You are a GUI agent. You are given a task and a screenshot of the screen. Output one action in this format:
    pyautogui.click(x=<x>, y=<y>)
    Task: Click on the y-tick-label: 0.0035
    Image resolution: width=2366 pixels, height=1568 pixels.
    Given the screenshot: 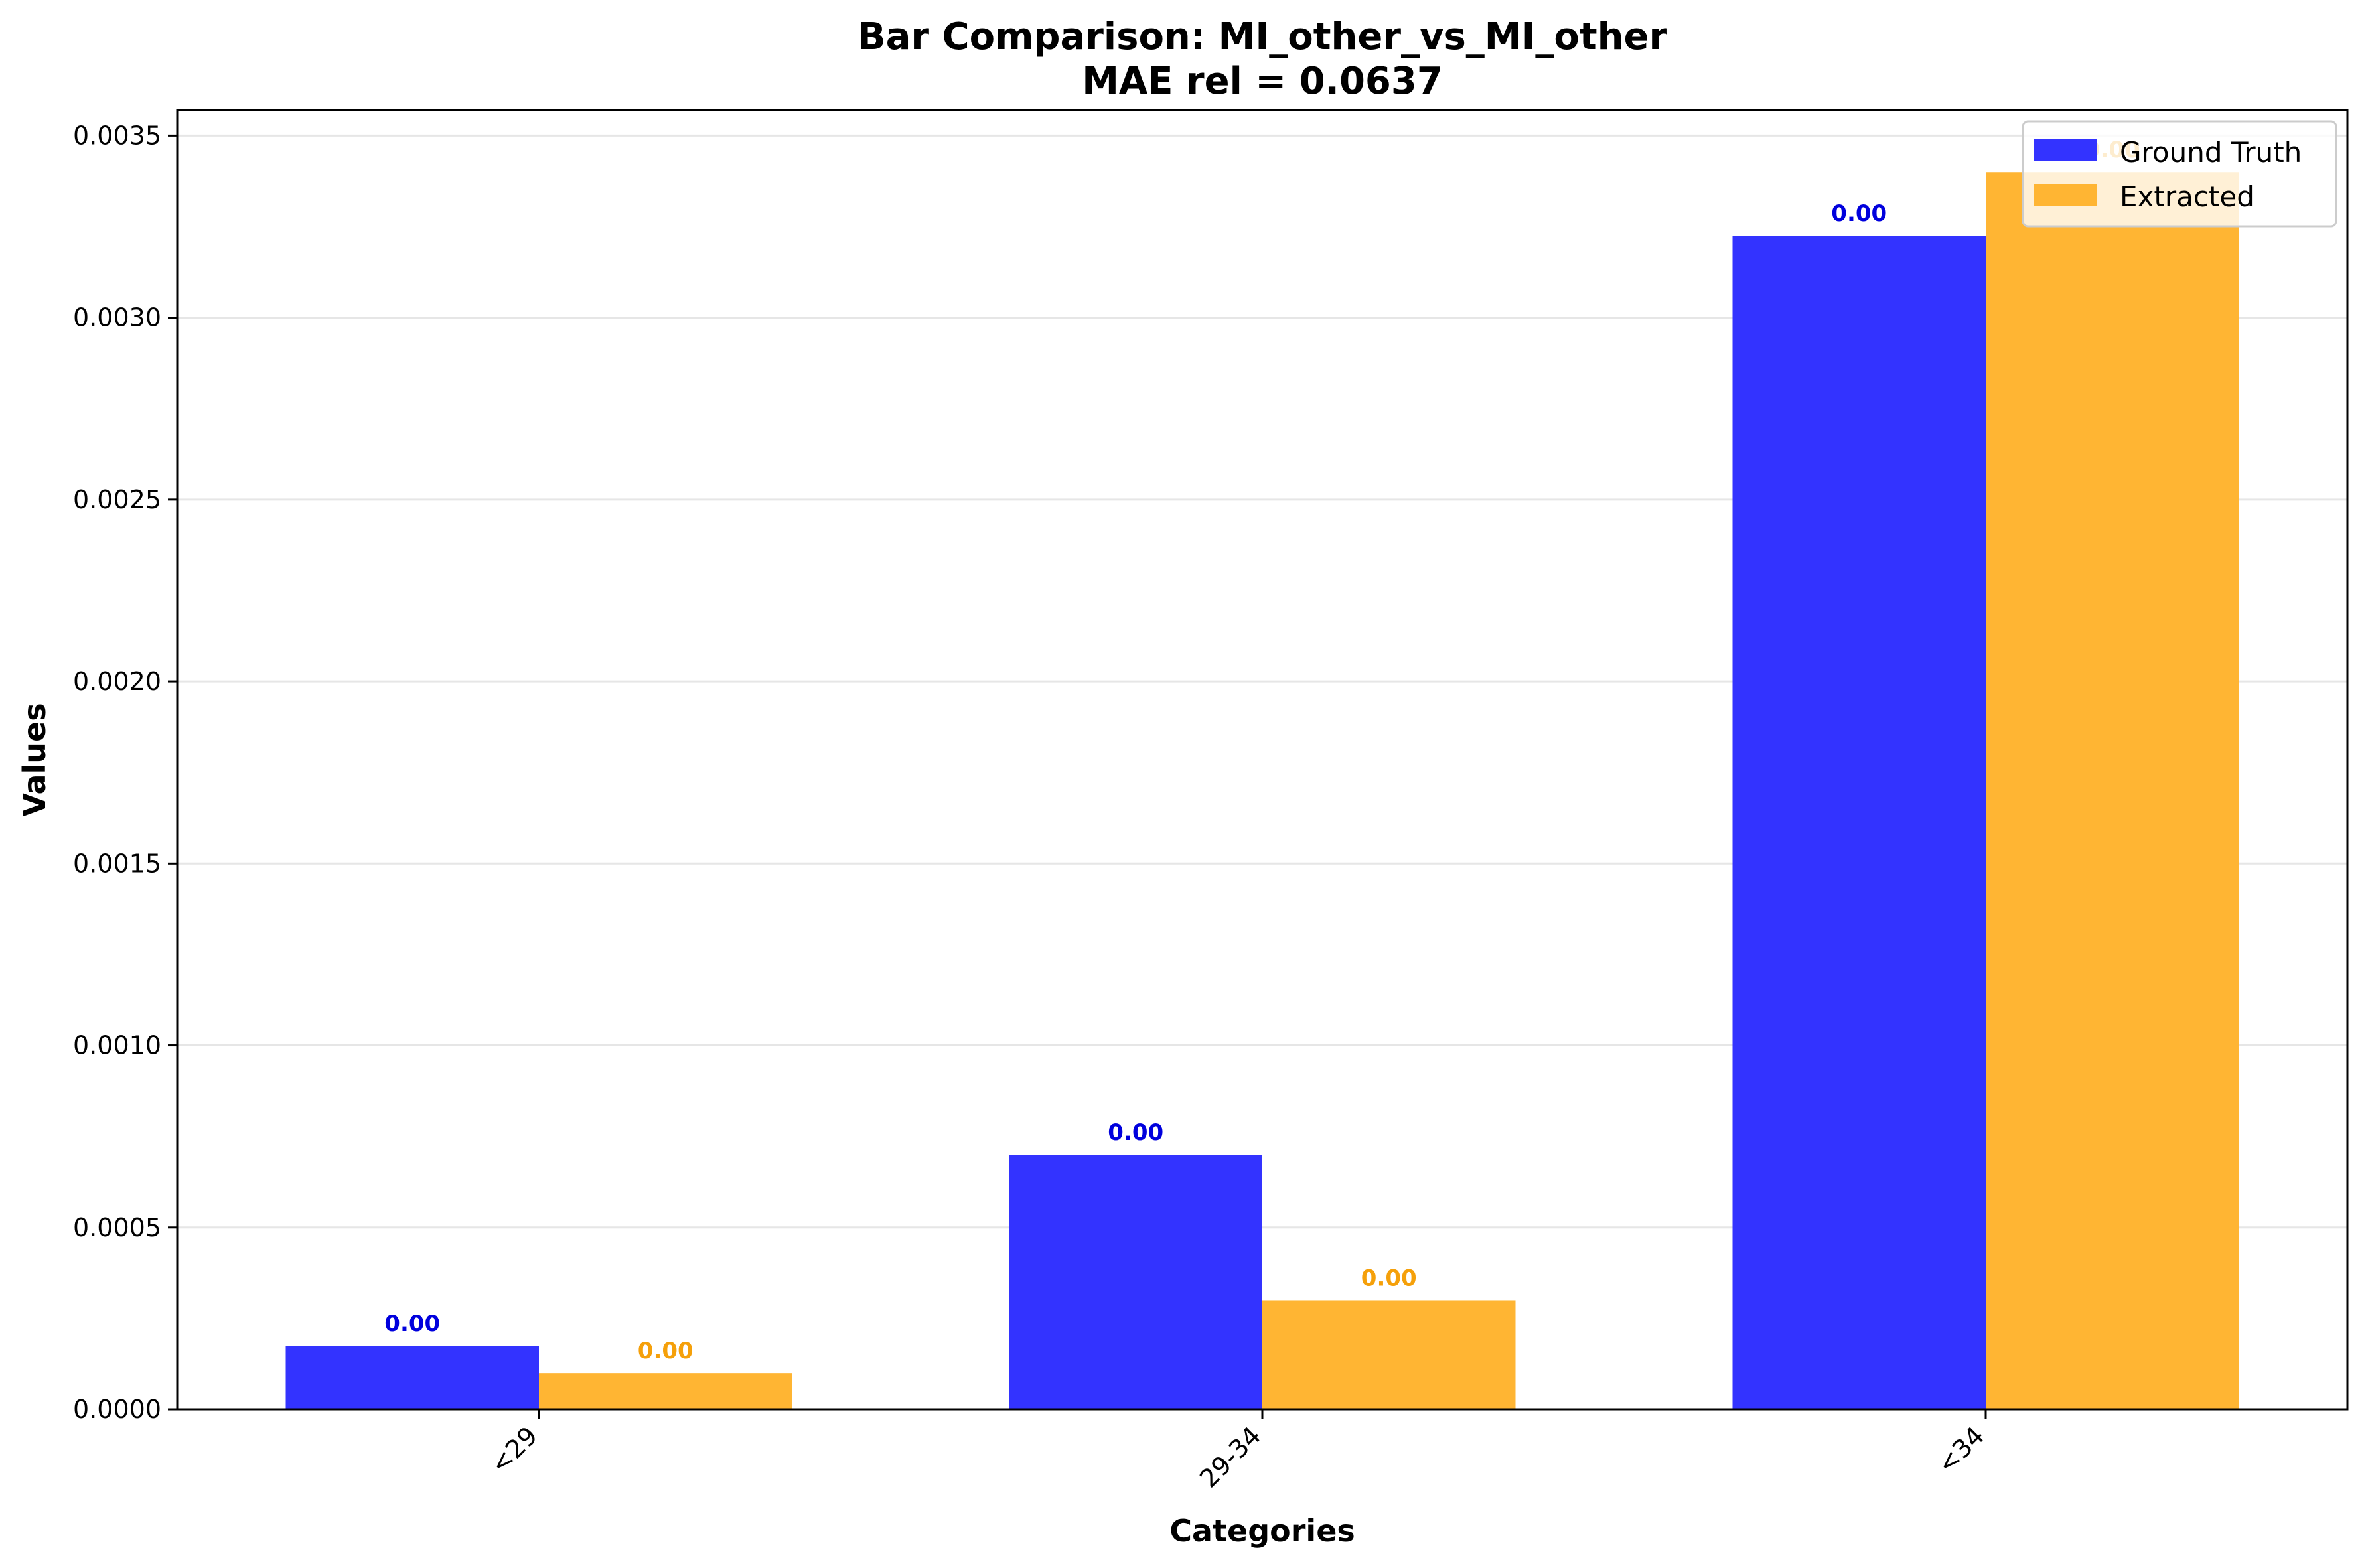 What is the action you would take?
    pyautogui.click(x=117, y=135)
    